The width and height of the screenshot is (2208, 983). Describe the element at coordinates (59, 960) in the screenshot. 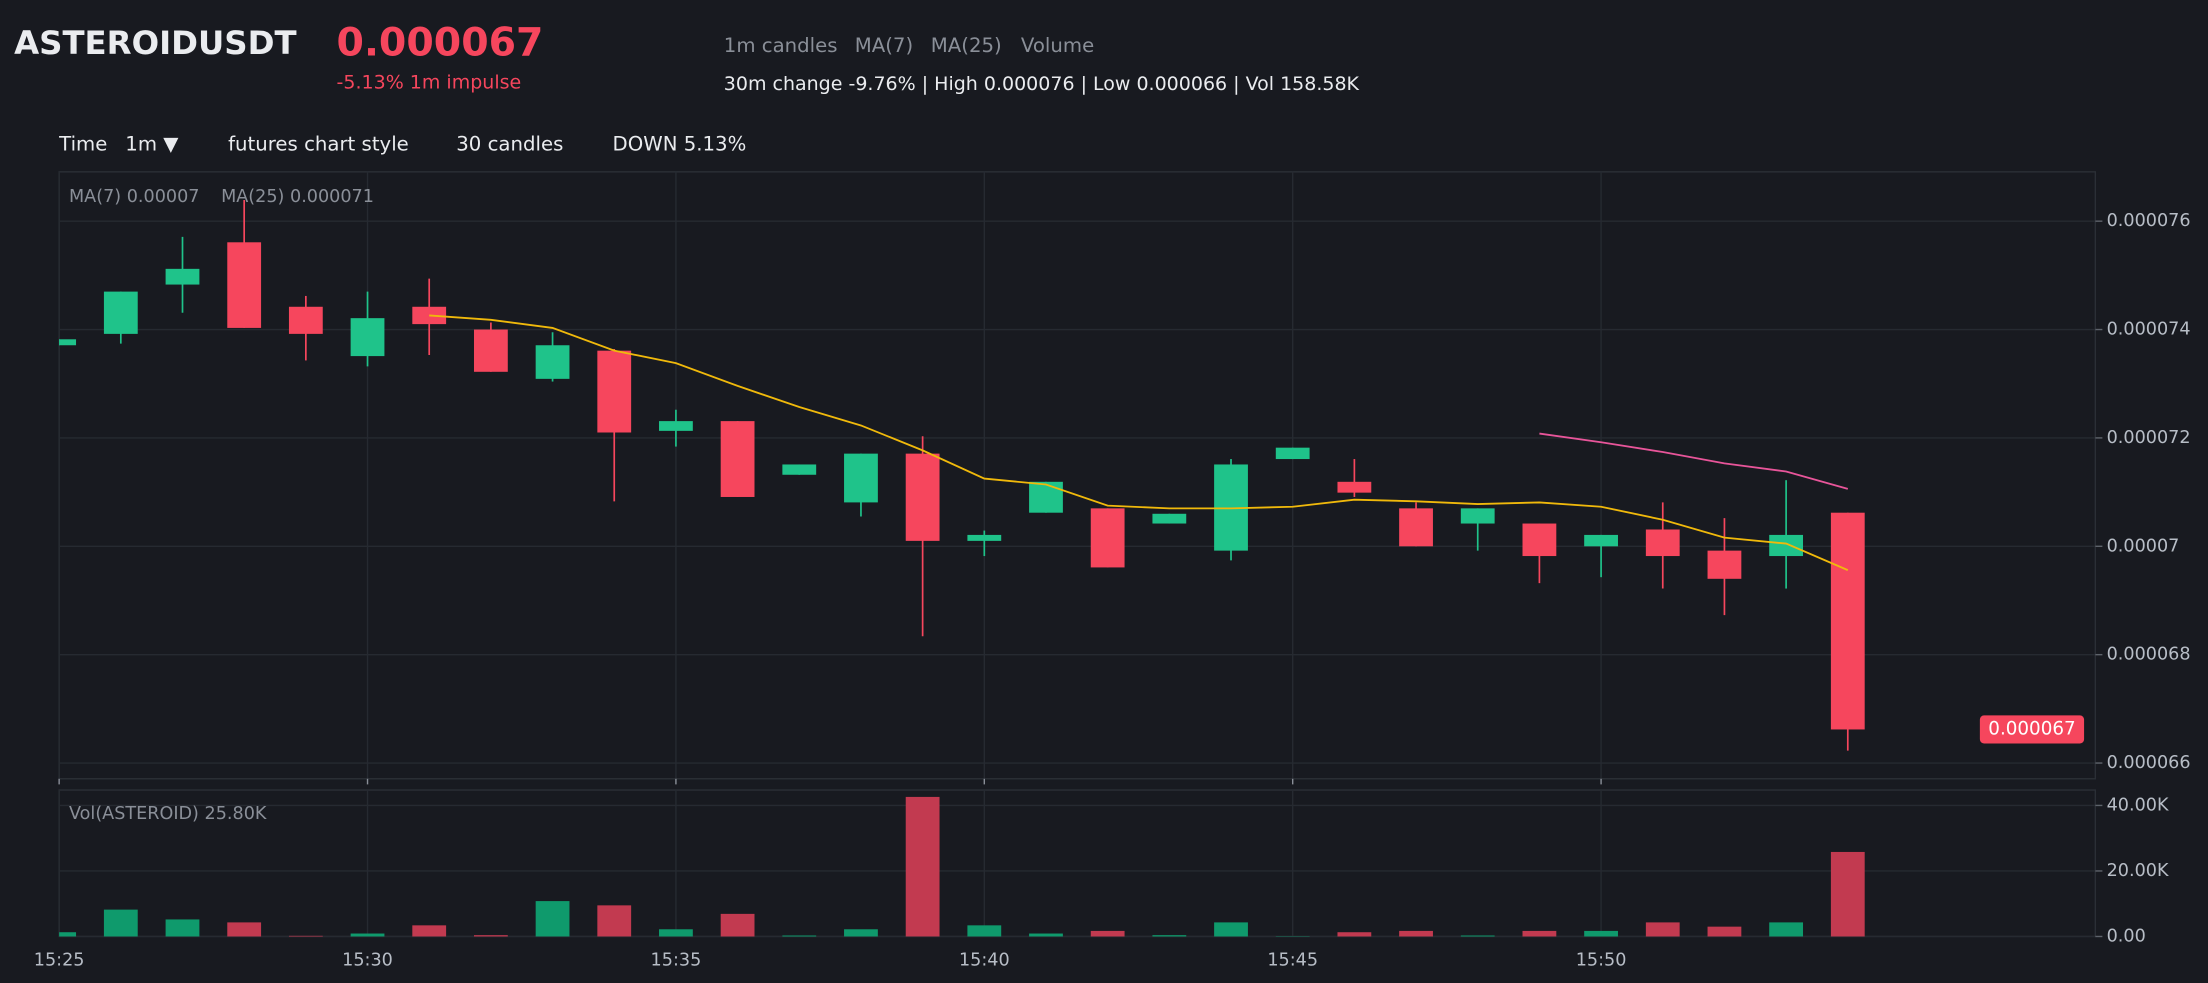

I see `x-tick-label: 15:25` at that location.